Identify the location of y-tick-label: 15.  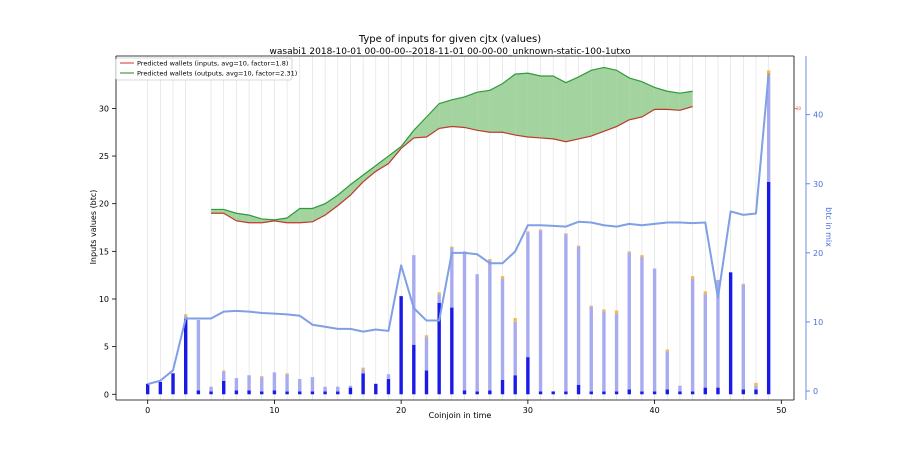
(104, 251).